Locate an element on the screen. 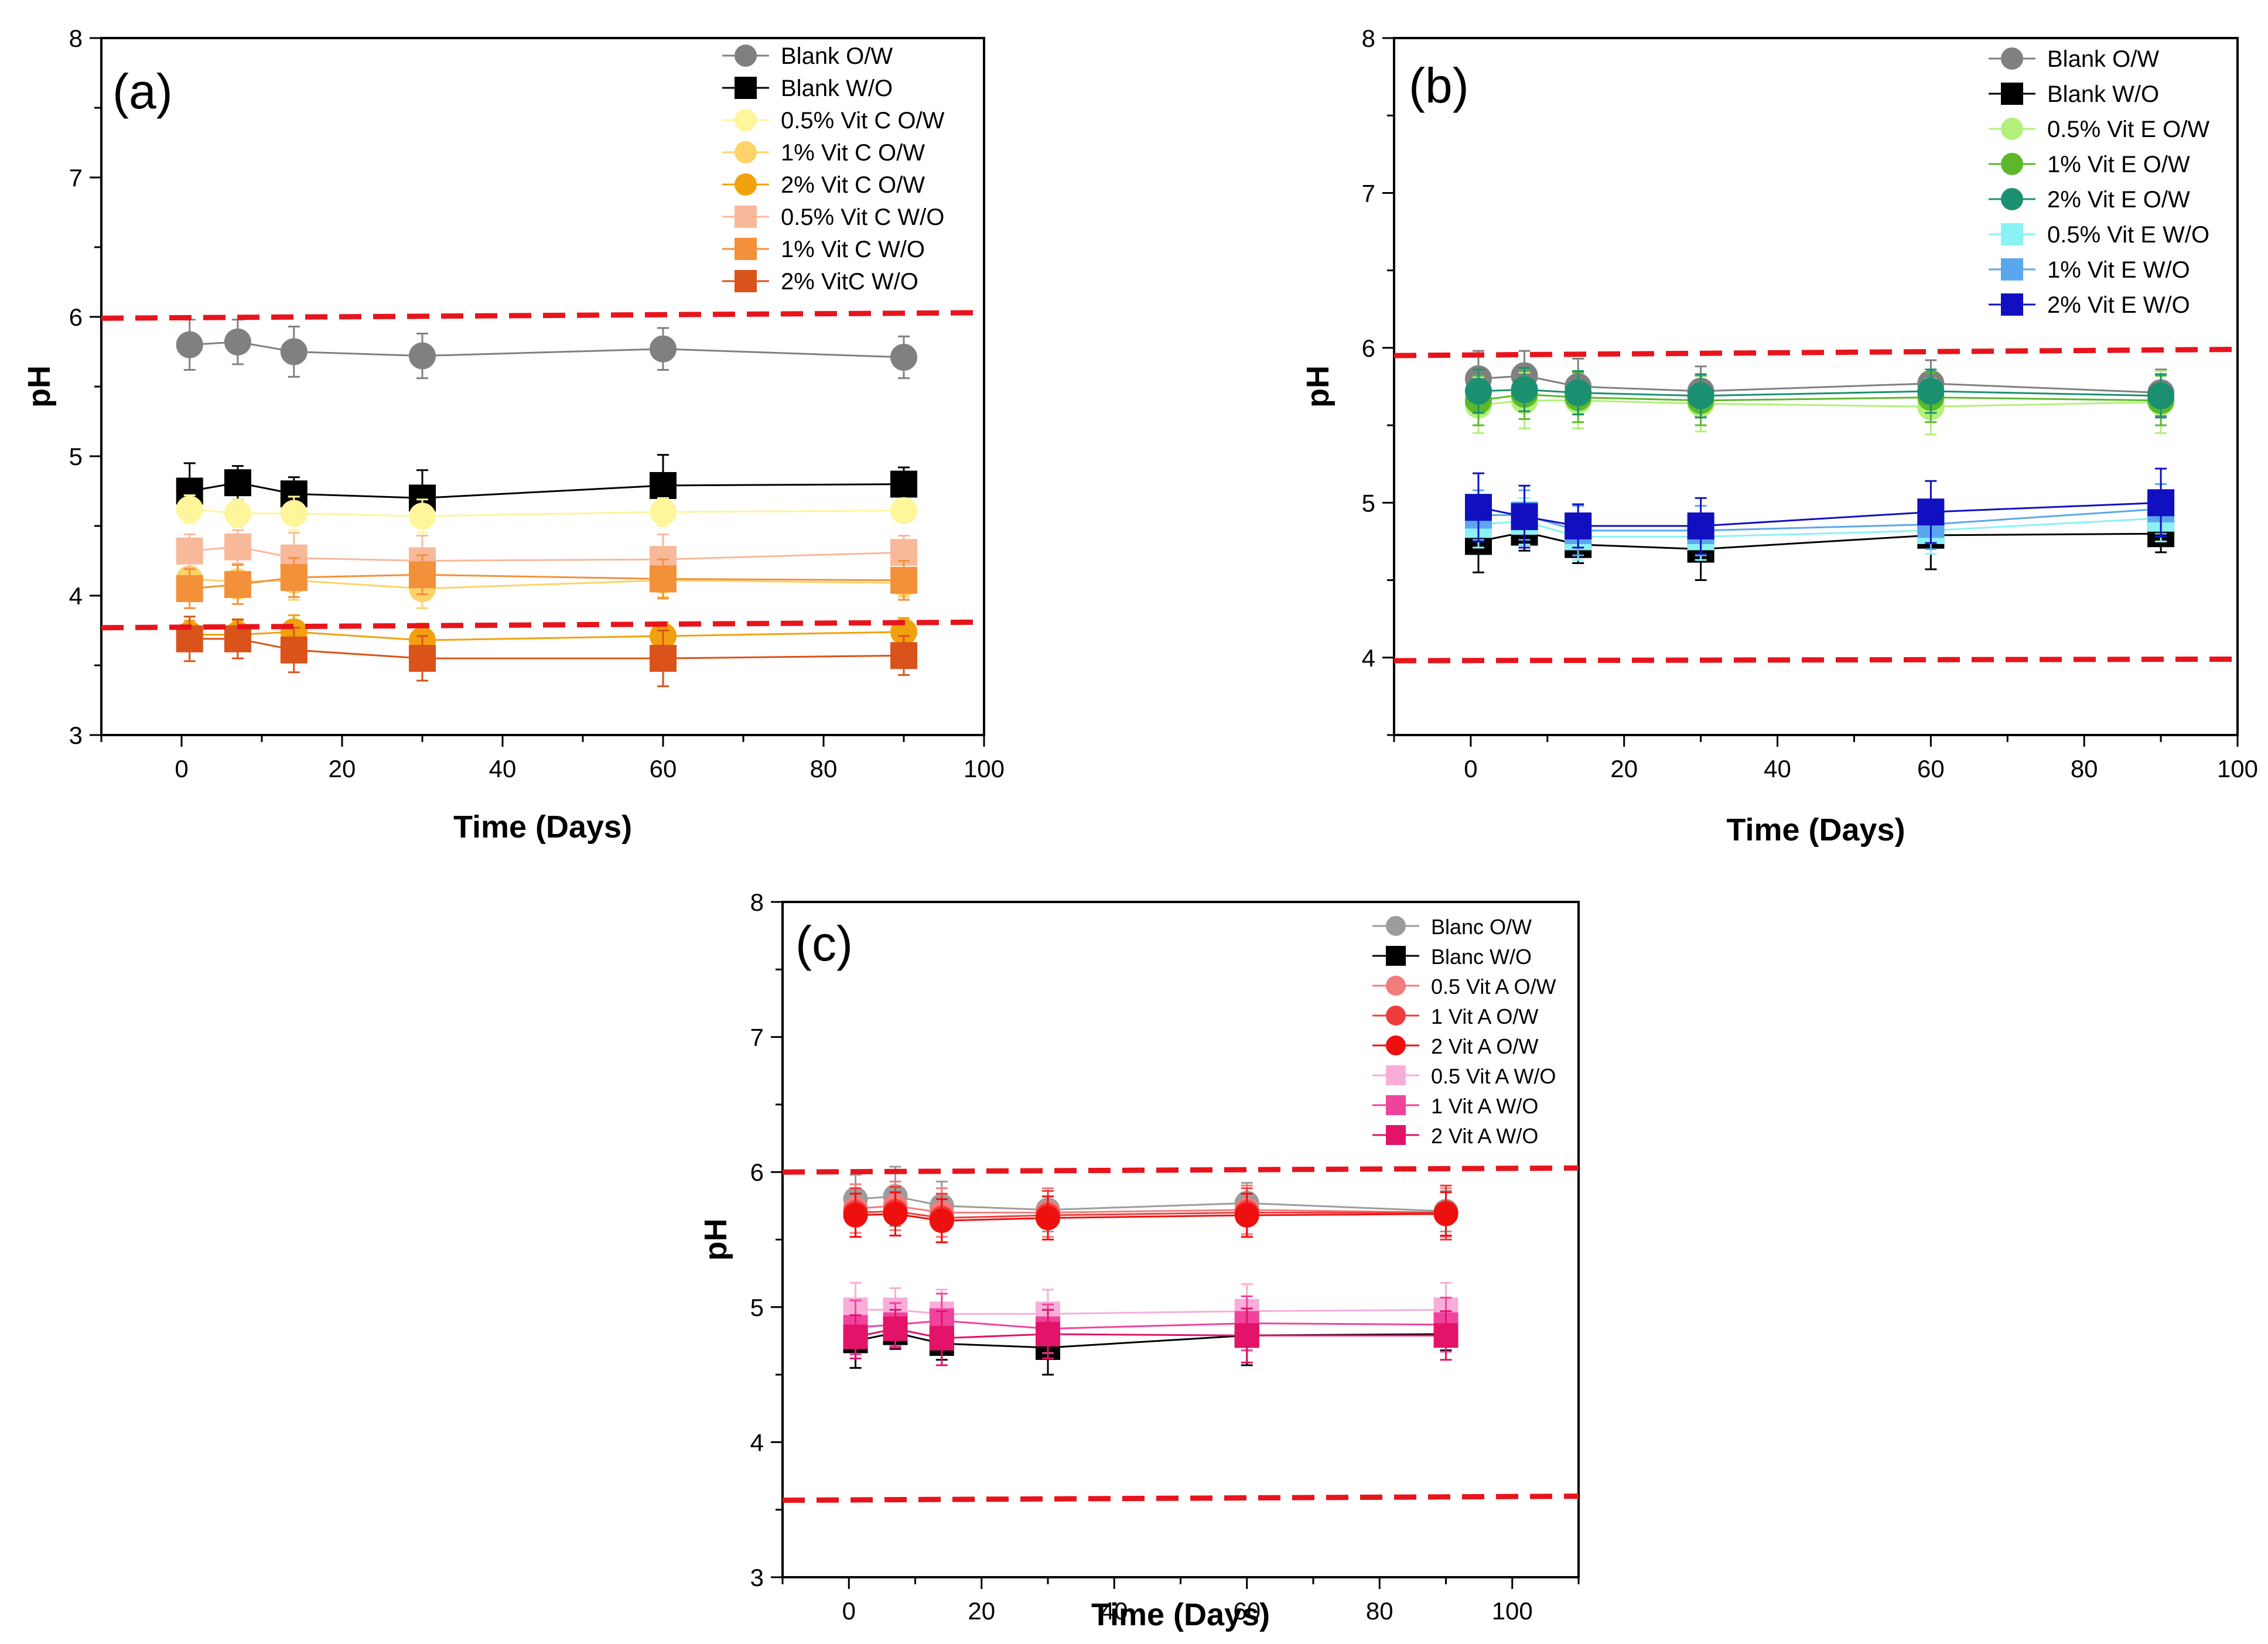 This screenshot has width=2268, height=1644. legend-item: 1% Vit E W/O is located at coordinates (2089, 270).